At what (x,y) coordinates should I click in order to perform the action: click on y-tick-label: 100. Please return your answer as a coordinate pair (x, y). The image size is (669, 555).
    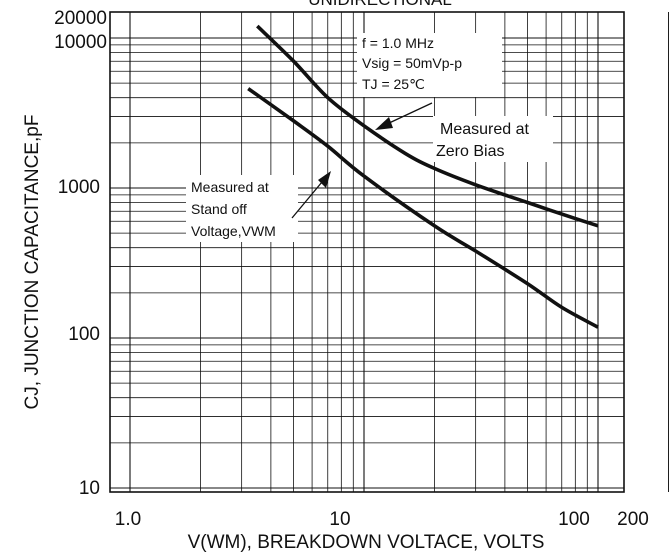
    Looking at the image, I should click on (84, 334).